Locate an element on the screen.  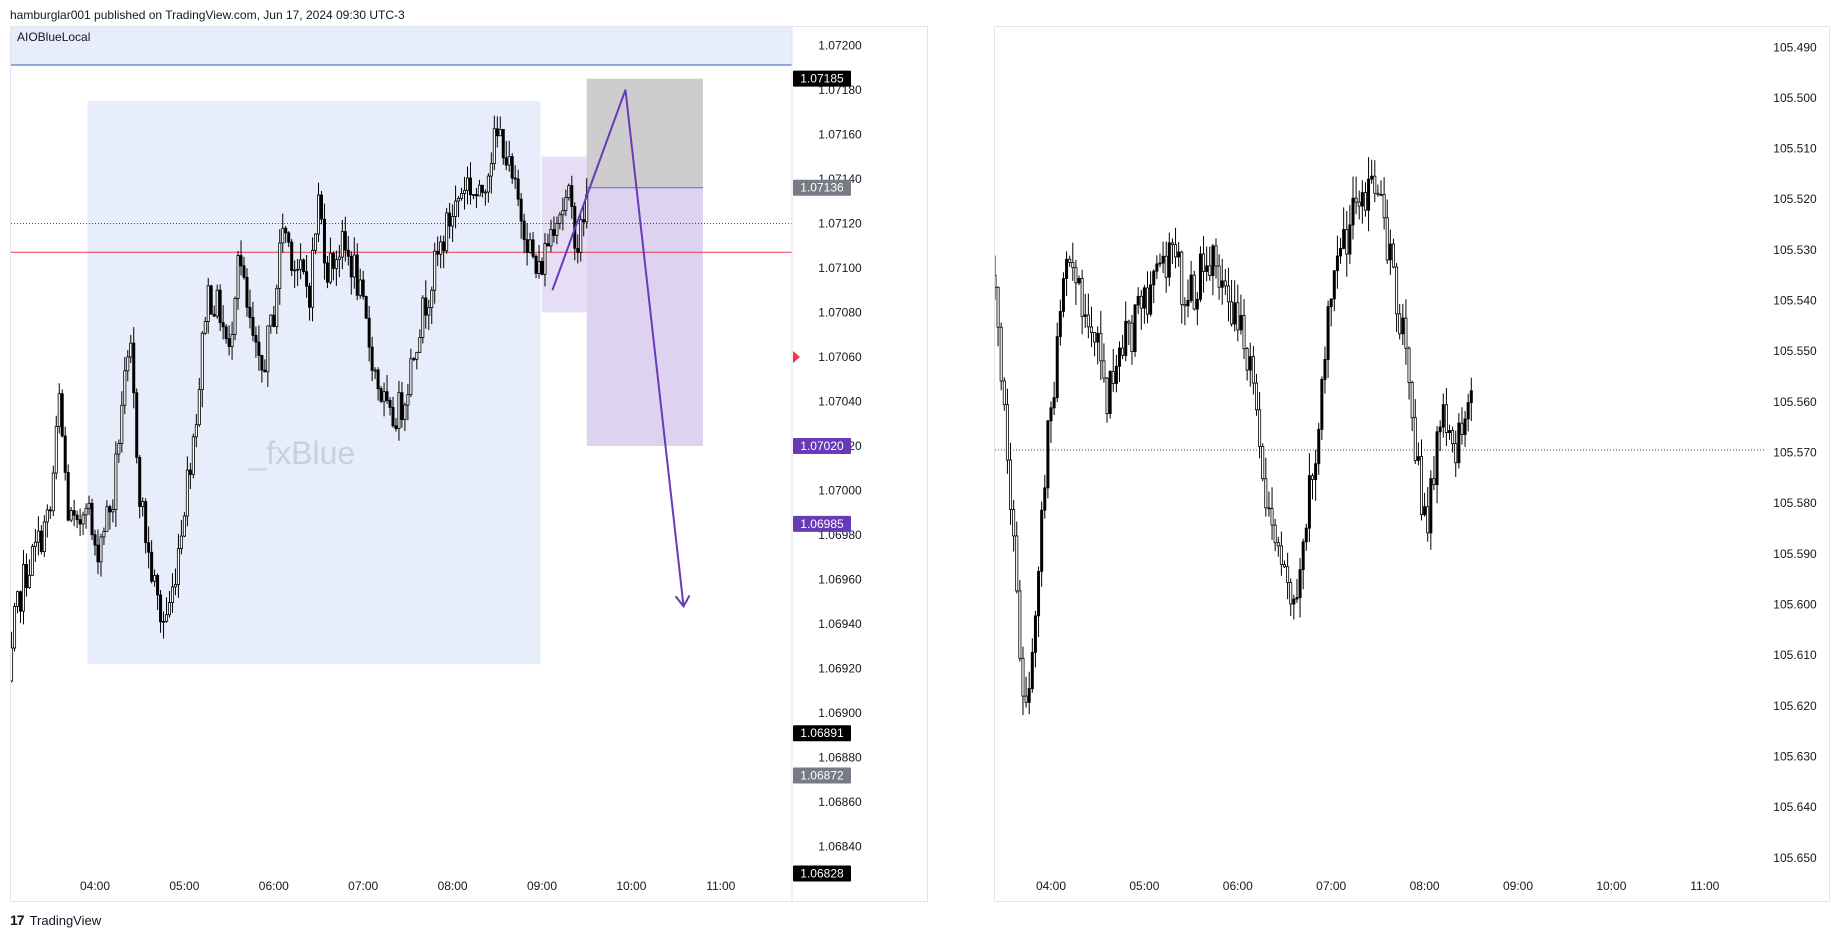
footer-brand: 17 TradingView is located at coordinates (55, 920).